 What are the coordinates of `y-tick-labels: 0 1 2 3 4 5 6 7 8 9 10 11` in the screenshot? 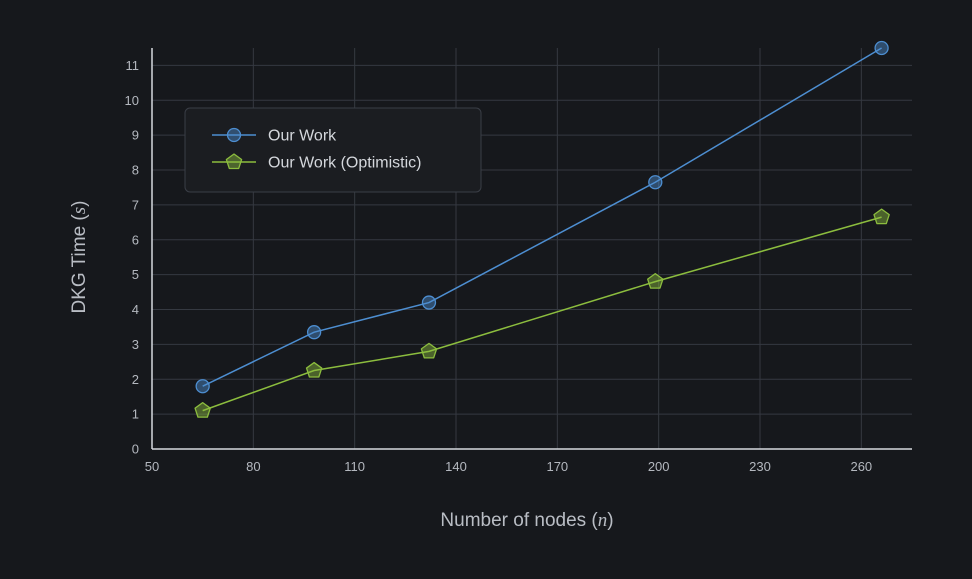 It's located at (132, 257).